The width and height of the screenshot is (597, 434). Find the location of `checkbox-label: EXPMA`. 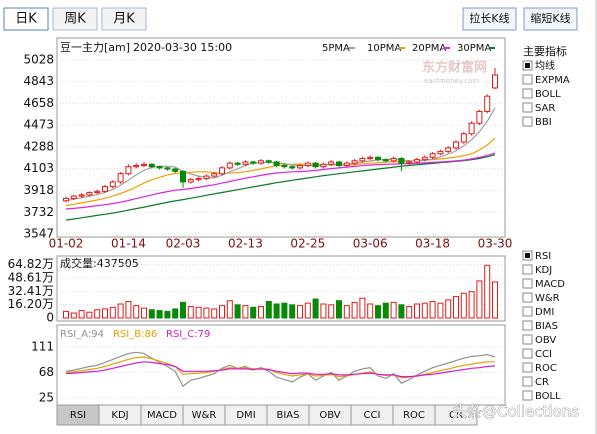

checkbox-label: EXPMA is located at coordinates (552, 80).